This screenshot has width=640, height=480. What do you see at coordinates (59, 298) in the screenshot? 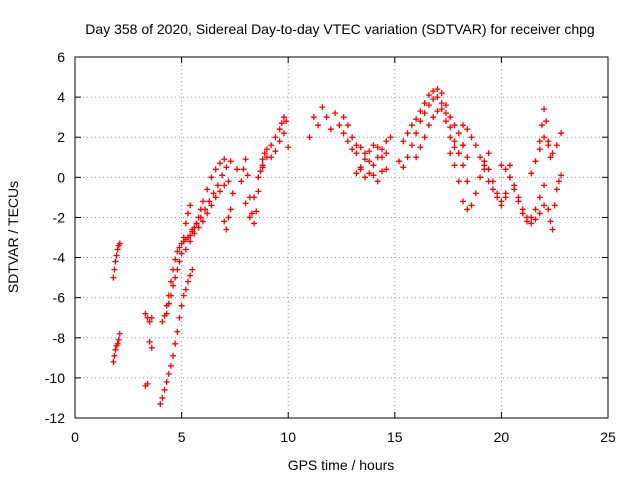
I see `y-tick-label: -6` at bounding box center [59, 298].